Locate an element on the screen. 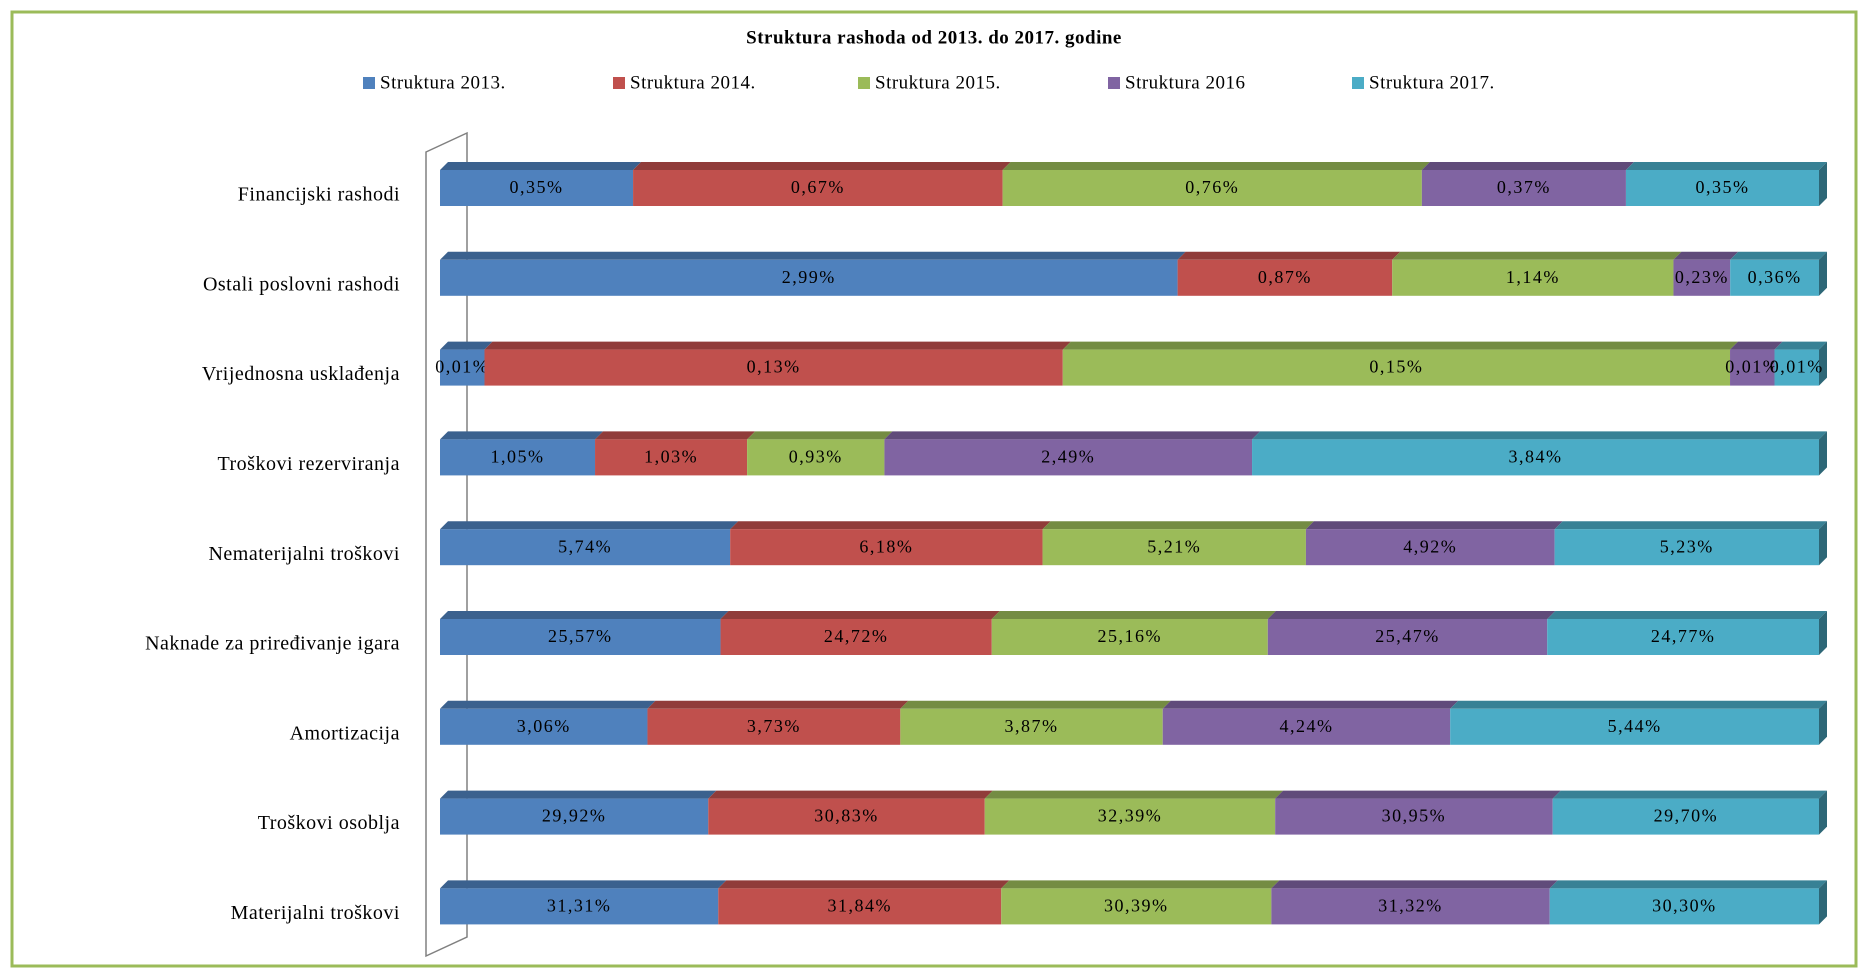 Image resolution: width=1868 pixels, height=978 pixels. data-label: 0,13% is located at coordinates (774, 367).